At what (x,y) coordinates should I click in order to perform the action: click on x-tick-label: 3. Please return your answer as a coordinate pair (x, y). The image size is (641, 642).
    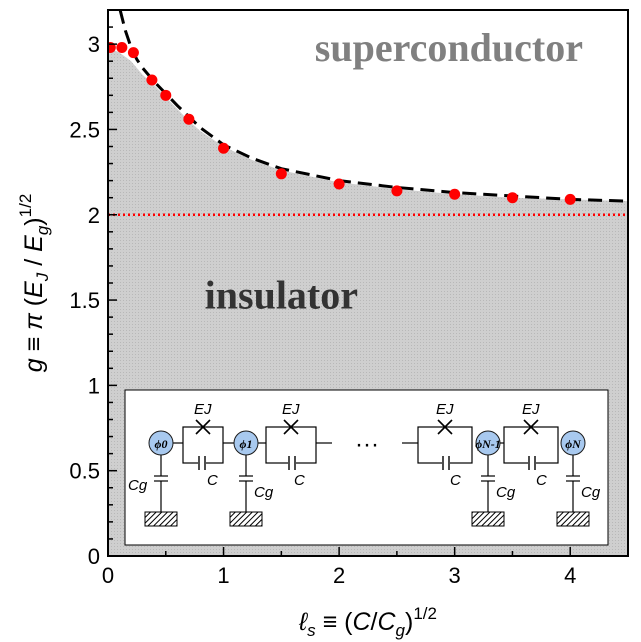
    Looking at the image, I should click on (455, 575).